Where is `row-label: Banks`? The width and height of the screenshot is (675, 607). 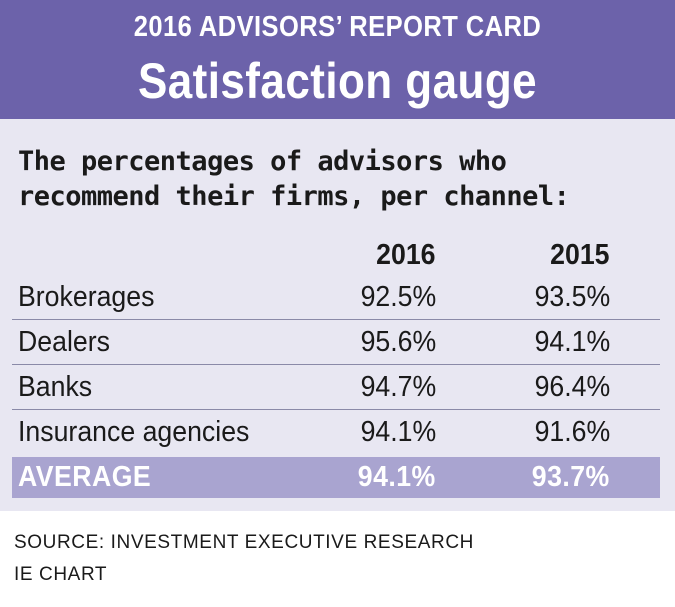
row-label: Banks is located at coordinates (55, 386).